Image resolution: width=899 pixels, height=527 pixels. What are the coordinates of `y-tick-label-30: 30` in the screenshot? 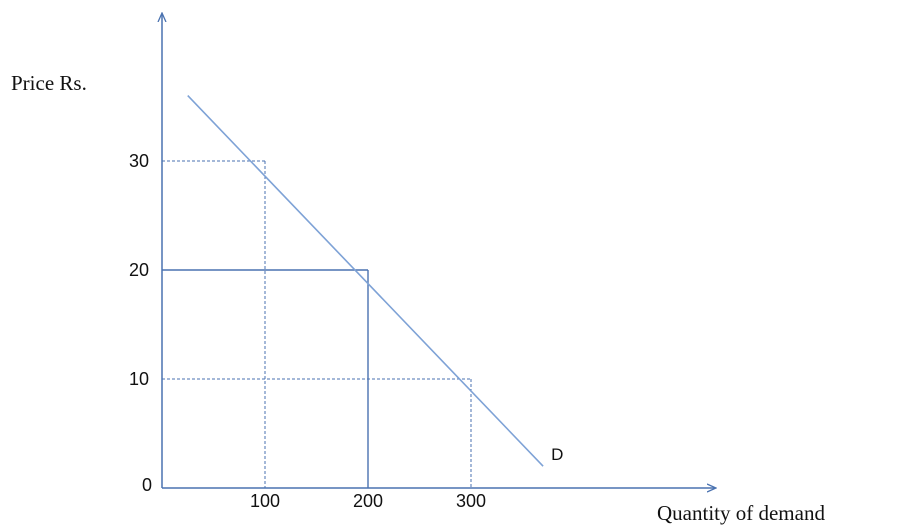 It's located at (139, 161).